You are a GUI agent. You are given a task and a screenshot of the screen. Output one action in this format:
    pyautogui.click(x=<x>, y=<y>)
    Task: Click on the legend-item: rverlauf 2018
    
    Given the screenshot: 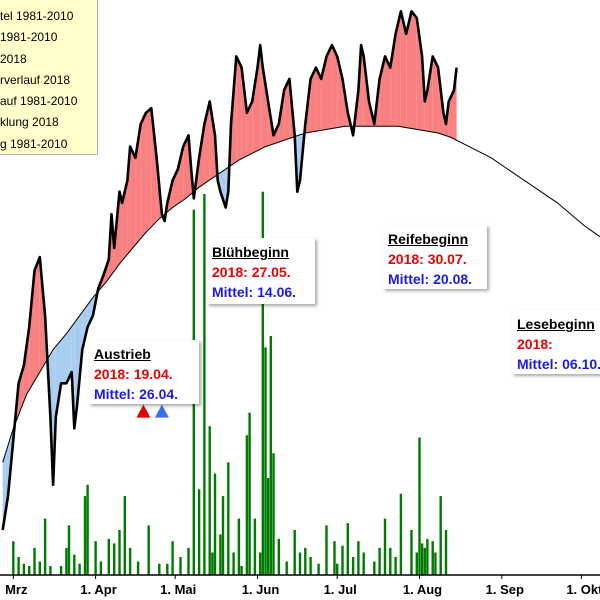 What is the action you would take?
    pyautogui.click(x=35, y=79)
    